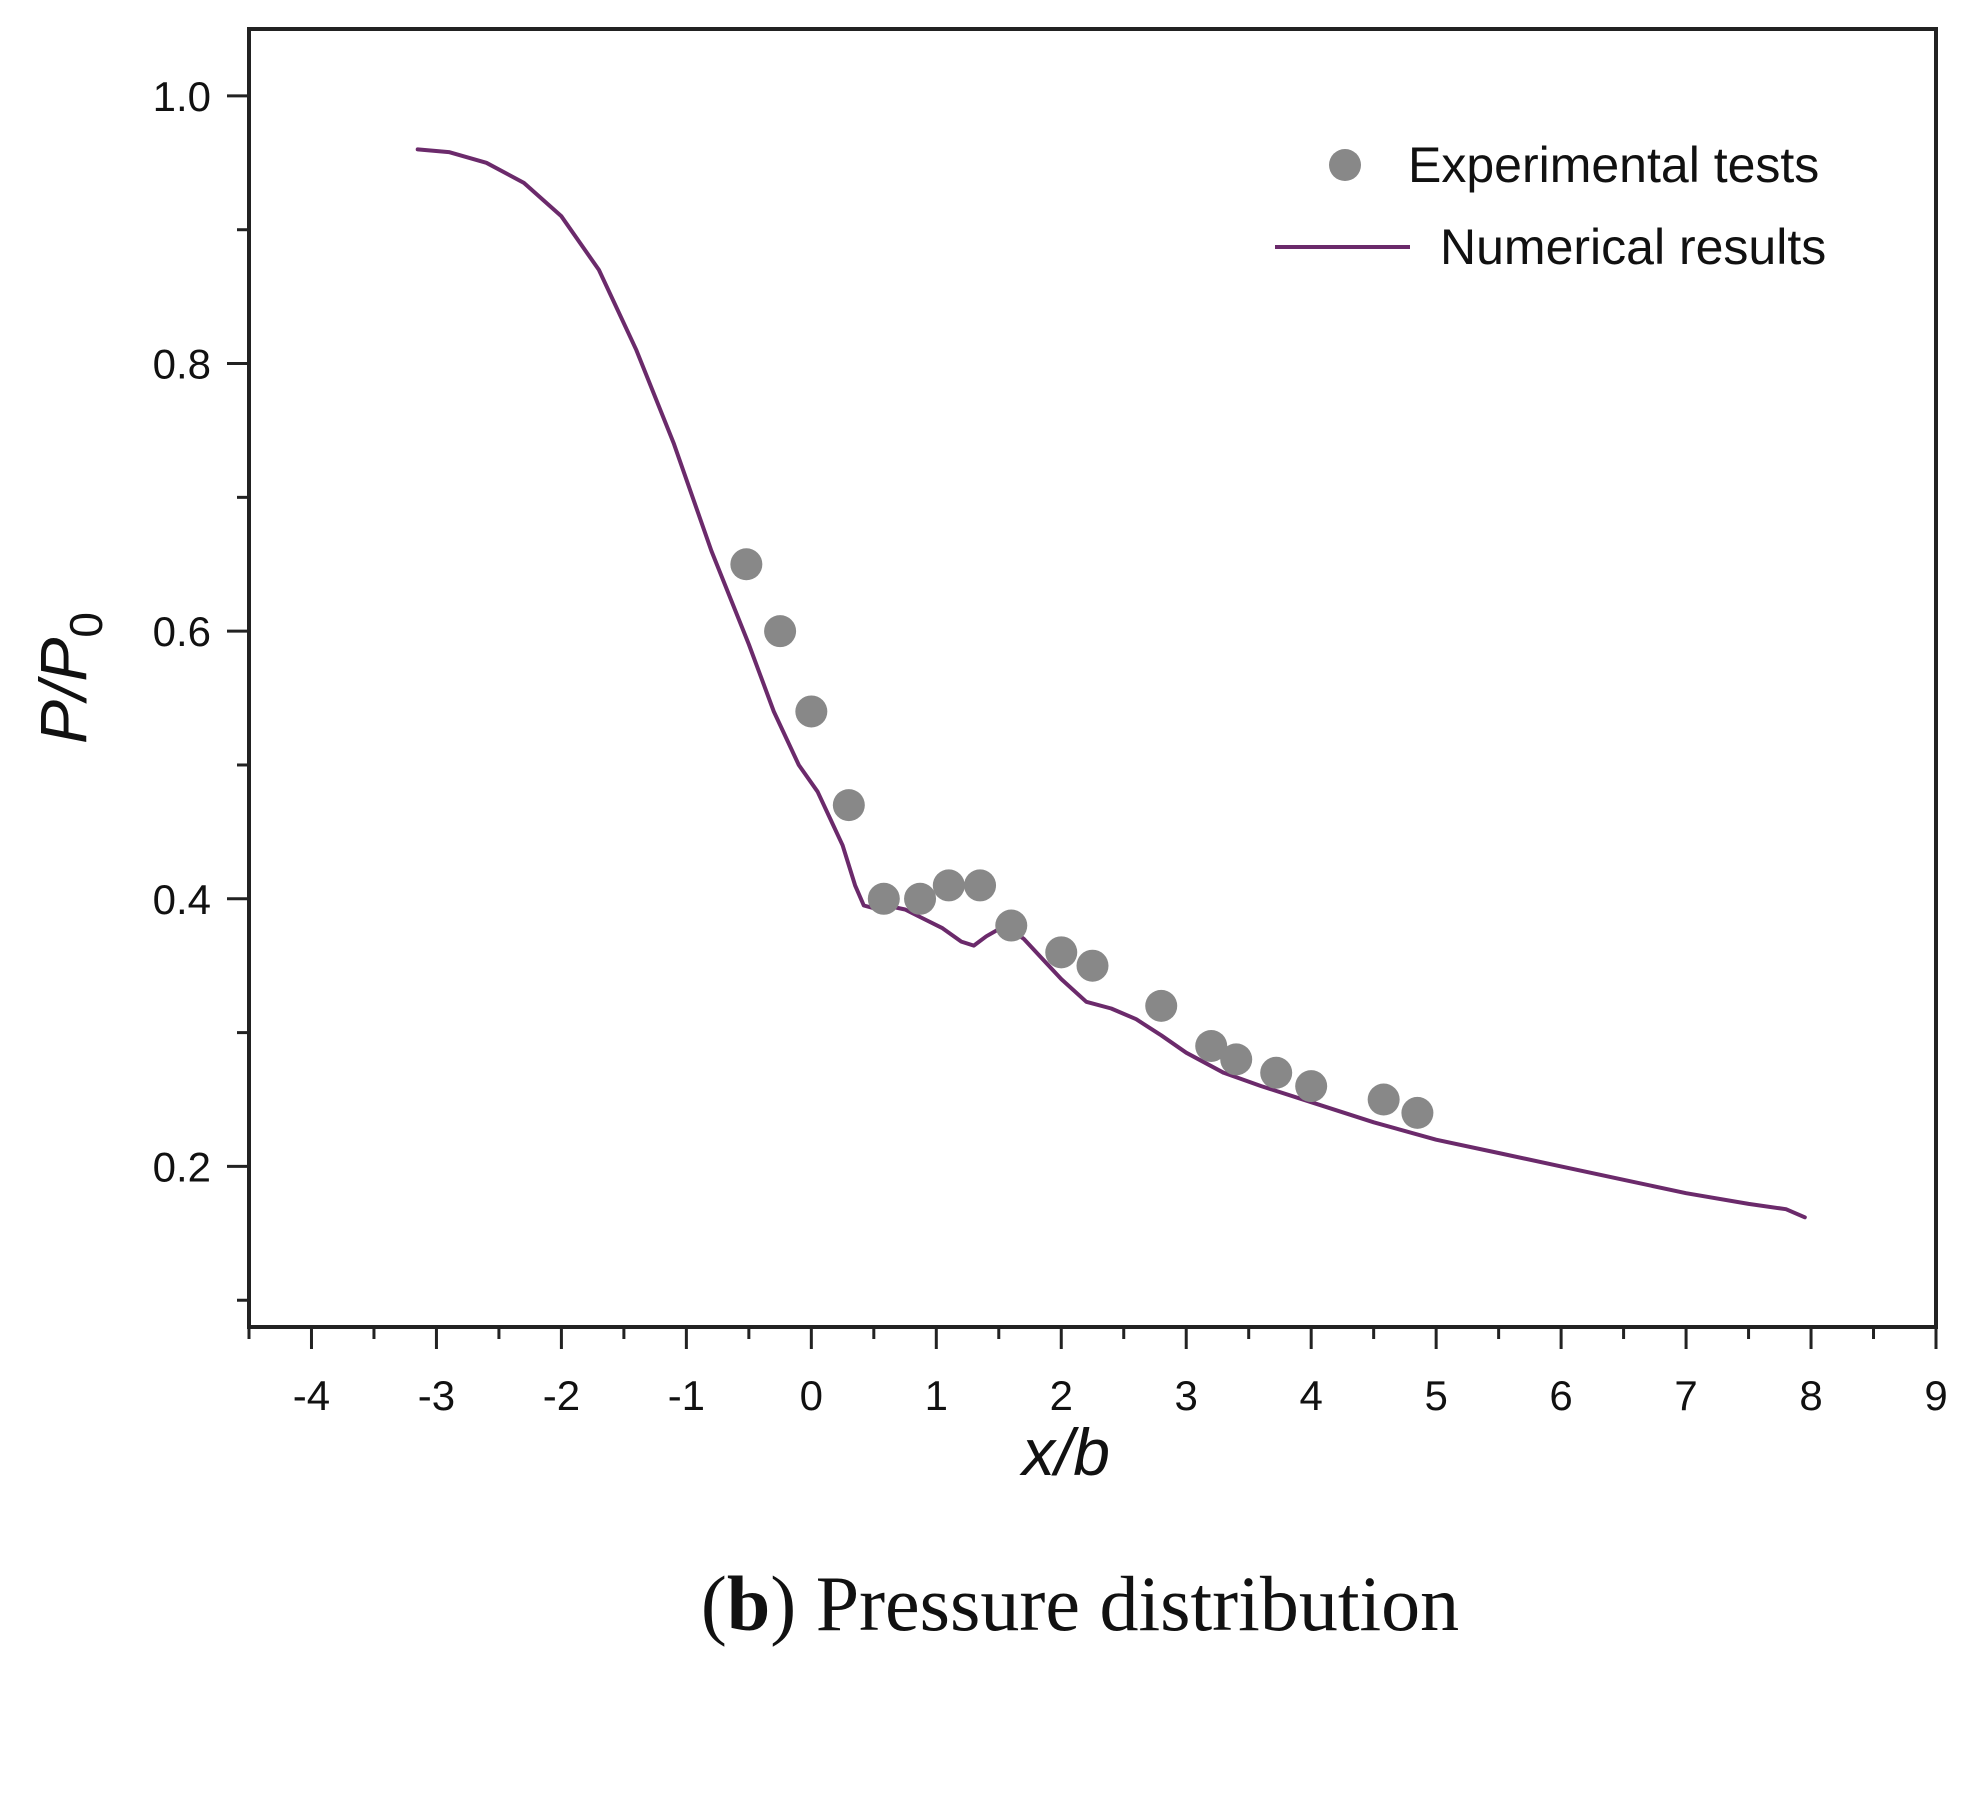 This screenshot has width=1967, height=1793. Describe the element at coordinates (1061, 1395) in the screenshot. I see `x-tick-label: 2` at that location.